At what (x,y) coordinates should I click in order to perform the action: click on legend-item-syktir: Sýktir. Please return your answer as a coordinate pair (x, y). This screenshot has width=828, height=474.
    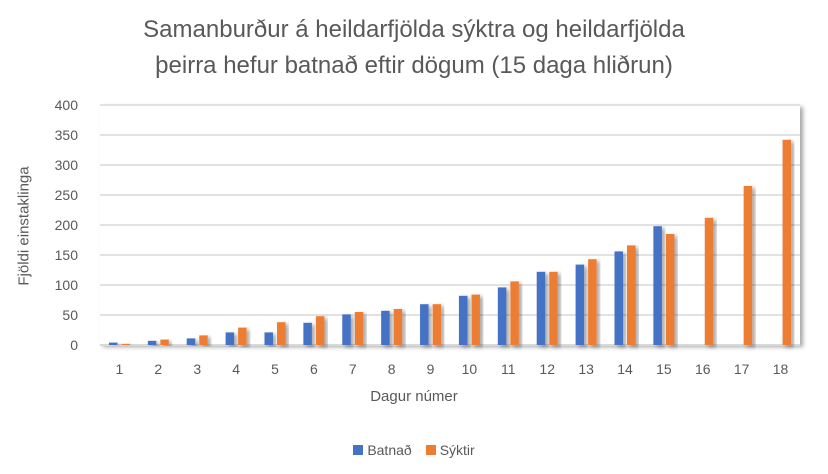
    Looking at the image, I should click on (450, 450).